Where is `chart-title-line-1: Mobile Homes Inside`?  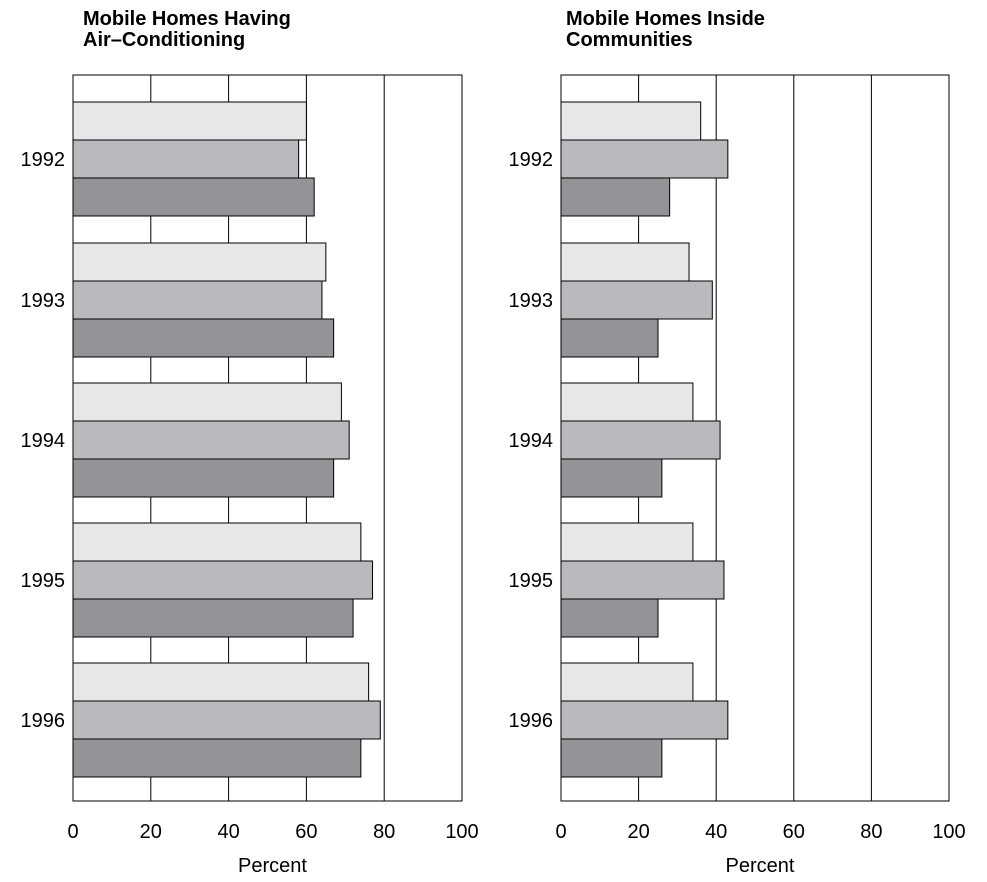 chart-title-line-1: Mobile Homes Inside is located at coordinates (665, 19).